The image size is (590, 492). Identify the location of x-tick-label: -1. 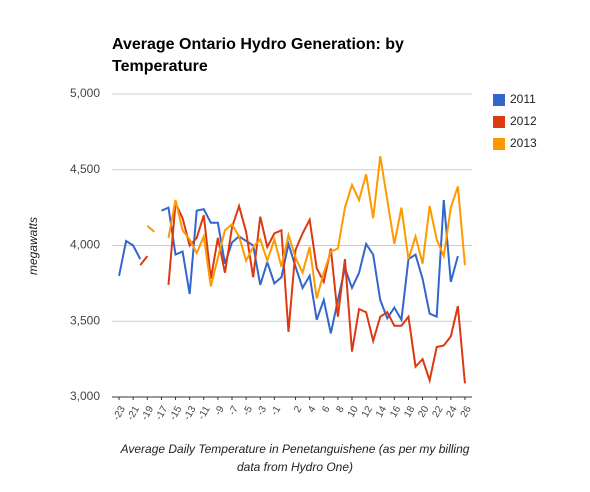
(276, 411).